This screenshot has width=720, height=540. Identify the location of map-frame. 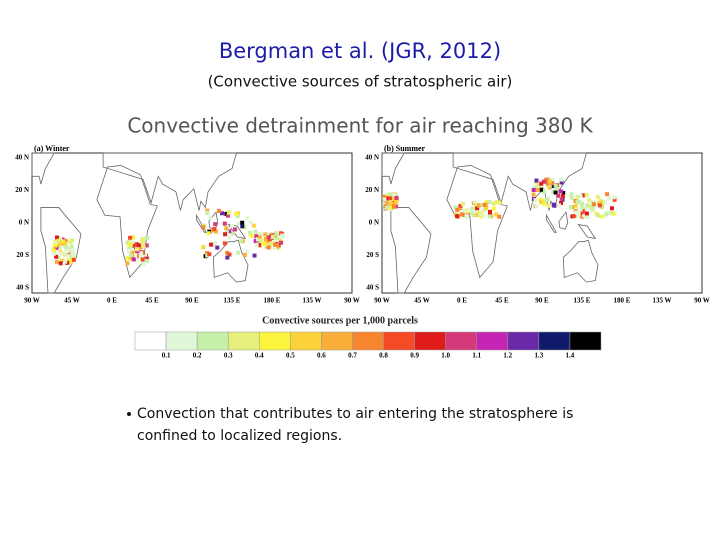
(192, 223).